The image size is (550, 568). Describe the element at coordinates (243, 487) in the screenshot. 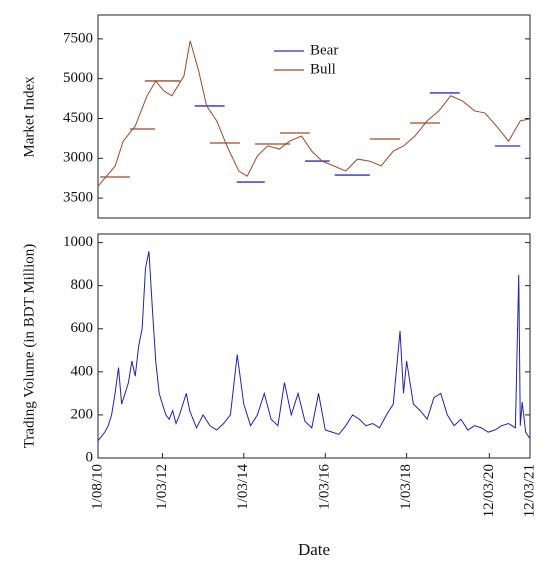

I see `x-tick-label: 1/03/14` at that location.